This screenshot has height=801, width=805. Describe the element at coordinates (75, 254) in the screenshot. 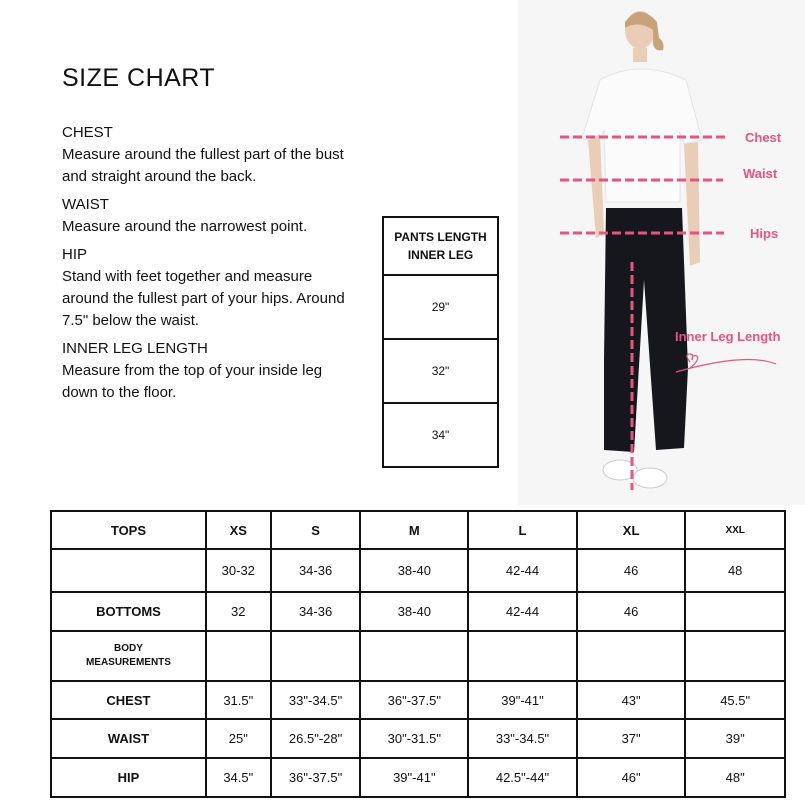

I see `guide-heading-hip: HIP` at that location.